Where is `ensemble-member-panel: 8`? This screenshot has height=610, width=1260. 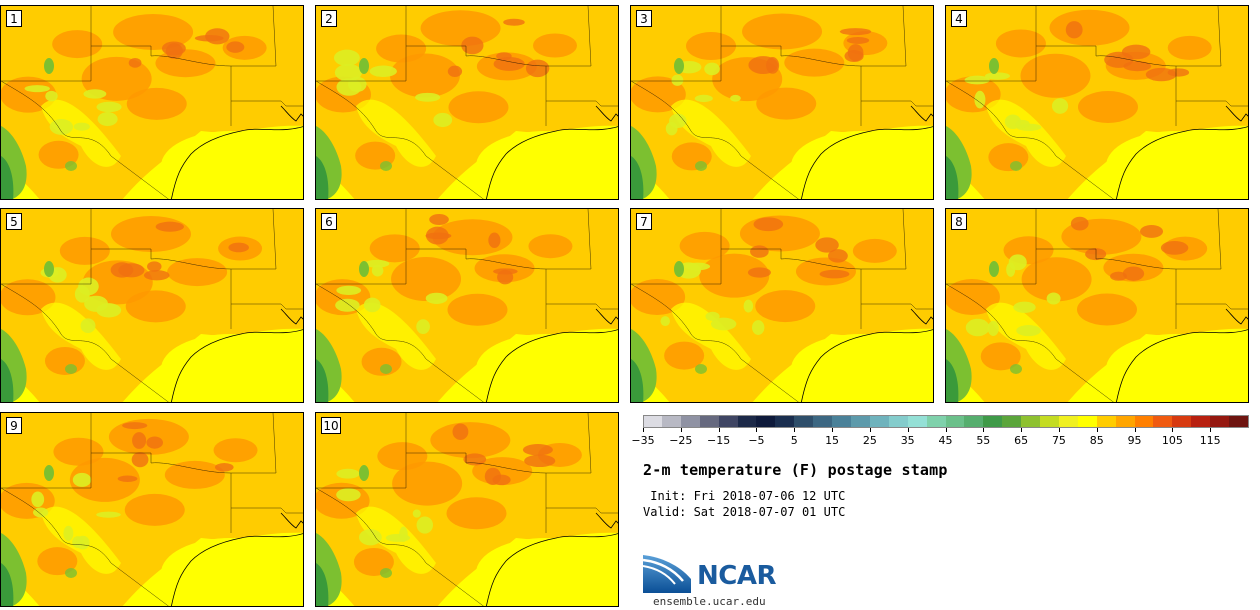
ensemble-member-panel: 8 is located at coordinates (1097, 305).